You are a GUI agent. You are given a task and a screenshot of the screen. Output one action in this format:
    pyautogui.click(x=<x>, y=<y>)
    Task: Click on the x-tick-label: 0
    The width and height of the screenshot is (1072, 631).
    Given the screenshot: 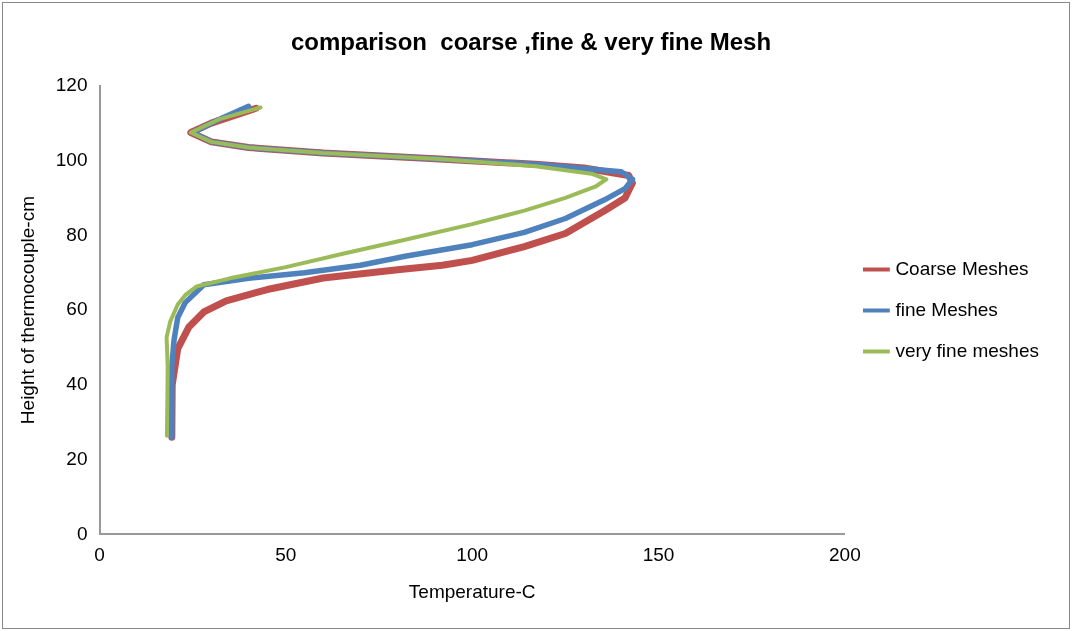 What is the action you would take?
    pyautogui.click(x=99, y=555)
    